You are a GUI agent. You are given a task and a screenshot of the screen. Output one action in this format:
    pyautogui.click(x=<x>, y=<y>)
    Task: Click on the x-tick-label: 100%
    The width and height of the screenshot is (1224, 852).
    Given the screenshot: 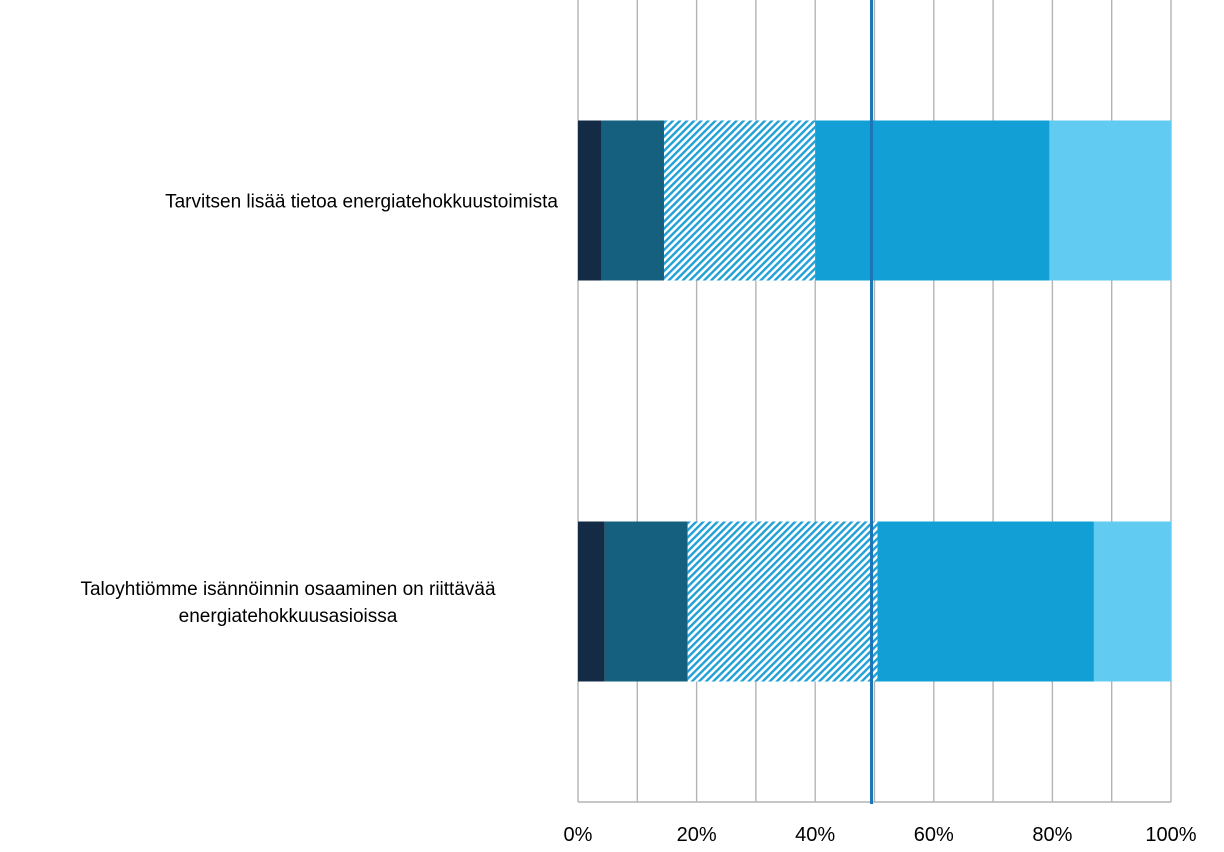 What is the action you would take?
    pyautogui.click(x=1170, y=835)
    